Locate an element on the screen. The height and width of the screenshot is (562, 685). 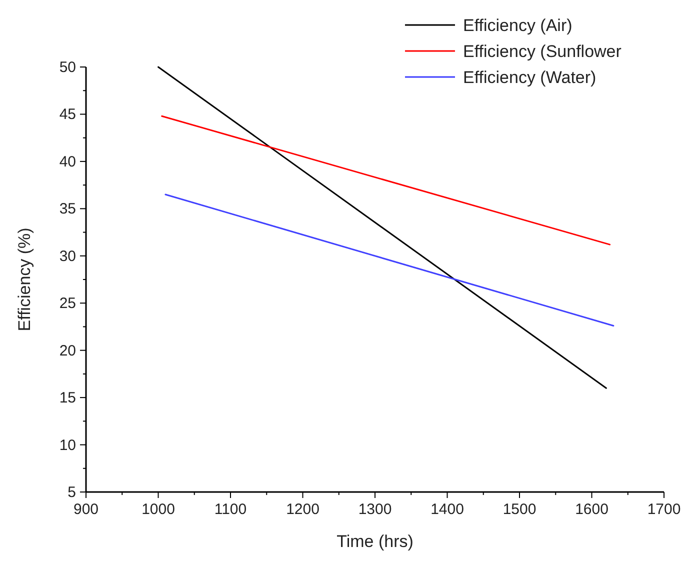
y-tick-label: 50 is located at coordinates (67, 67).